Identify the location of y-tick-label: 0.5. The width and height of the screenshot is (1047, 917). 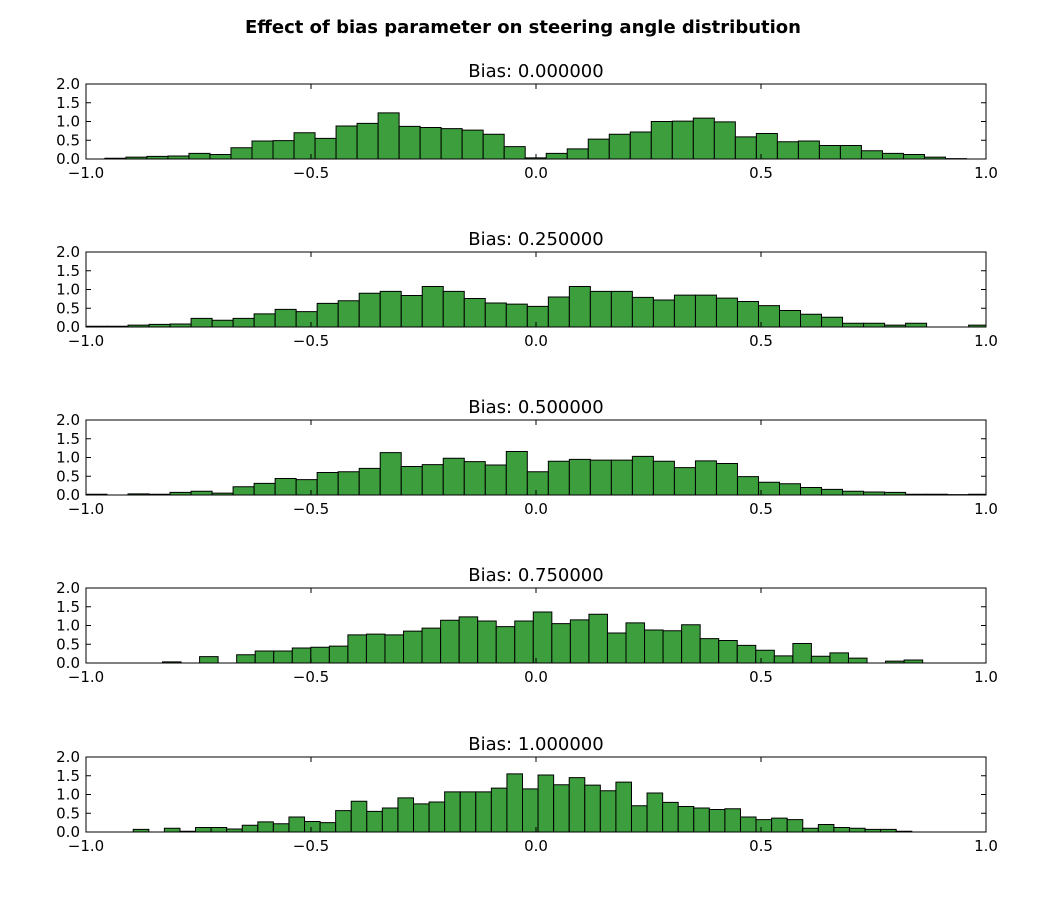
(68, 308).